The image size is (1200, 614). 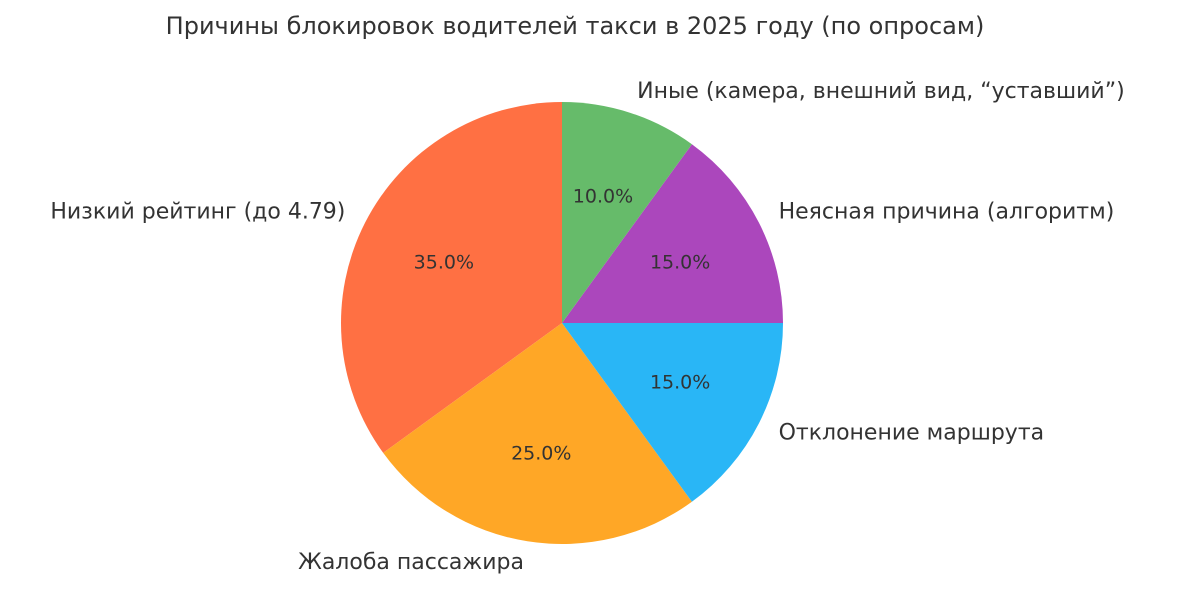 What do you see at coordinates (541, 453) in the screenshot?
I see `value-label: 25.0%` at bounding box center [541, 453].